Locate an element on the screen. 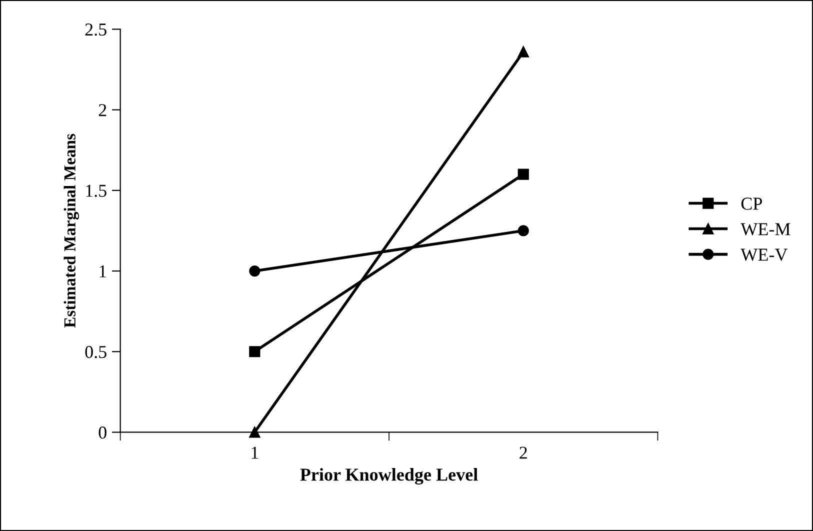  y-tick-label: 2.5 is located at coordinates (95, 30).